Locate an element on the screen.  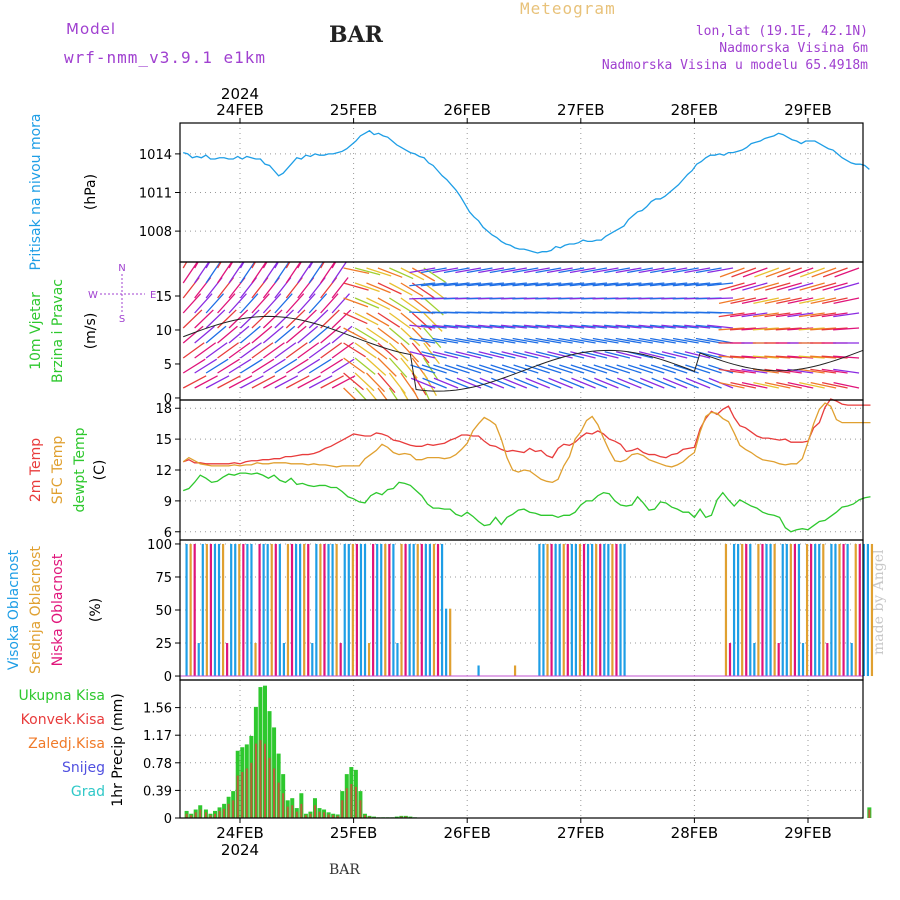
station-title: BAR is located at coordinates (356, 35).